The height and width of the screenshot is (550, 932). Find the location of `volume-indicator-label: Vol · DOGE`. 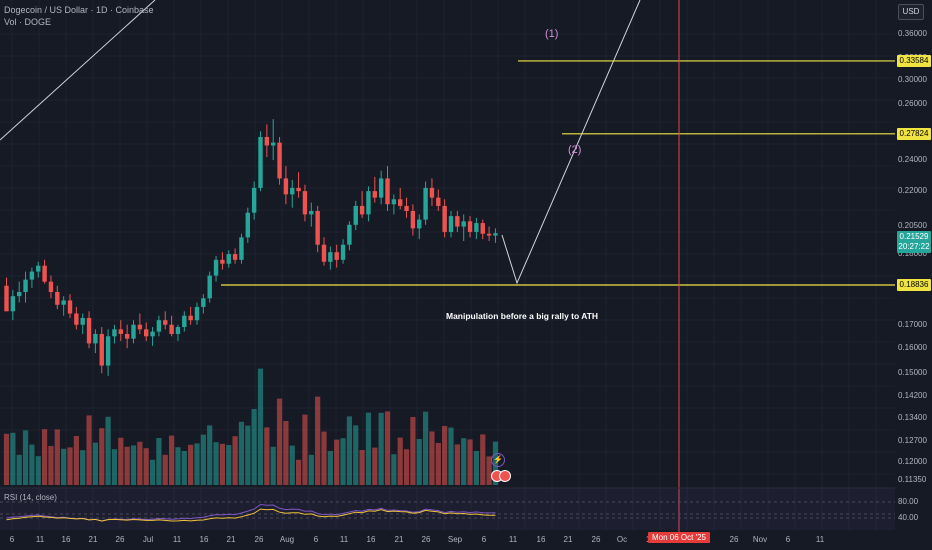

volume-indicator-label: Vol · DOGE is located at coordinates (28, 22).